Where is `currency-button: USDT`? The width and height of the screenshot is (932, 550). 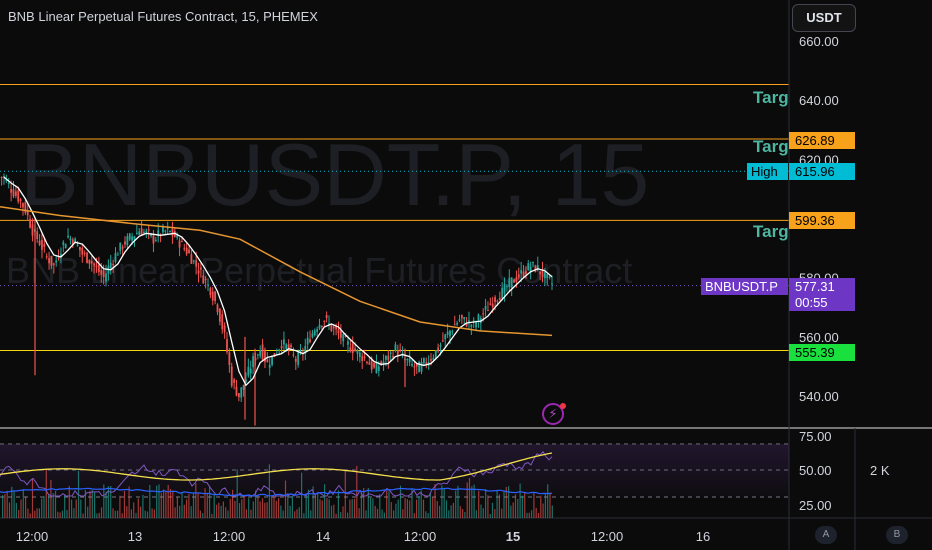
currency-button: USDT is located at coordinates (824, 18).